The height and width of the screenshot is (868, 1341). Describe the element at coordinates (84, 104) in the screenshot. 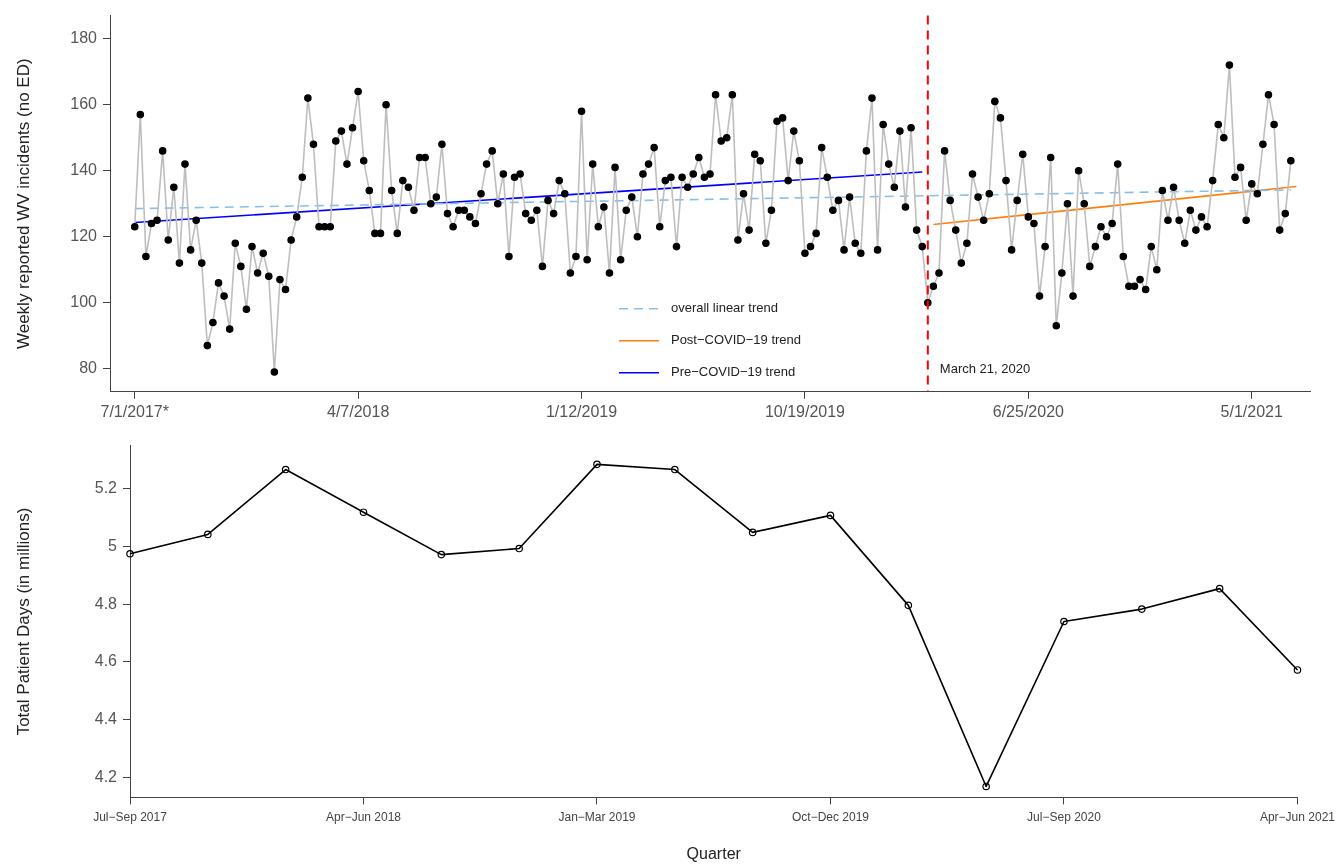

I see `y-tick-label: 160` at that location.